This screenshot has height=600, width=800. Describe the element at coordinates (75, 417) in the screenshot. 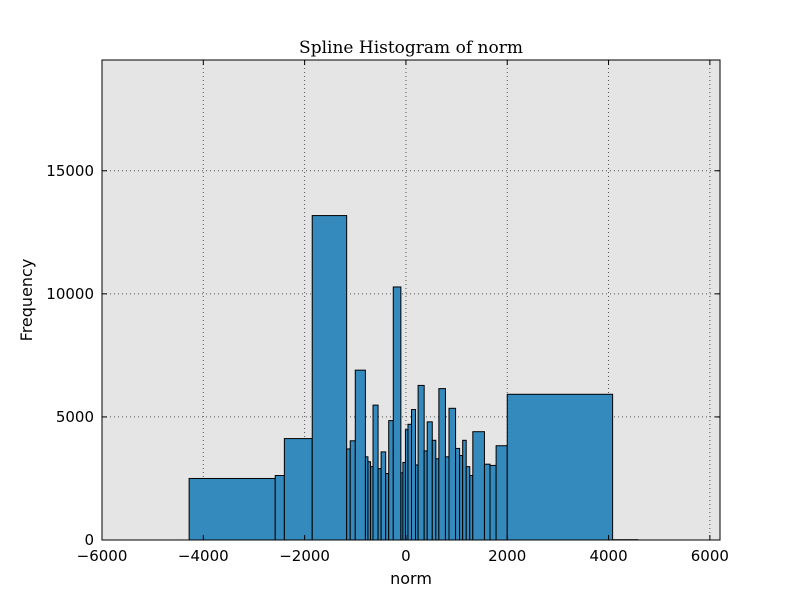

I see `y-tick-label: 5000` at that location.